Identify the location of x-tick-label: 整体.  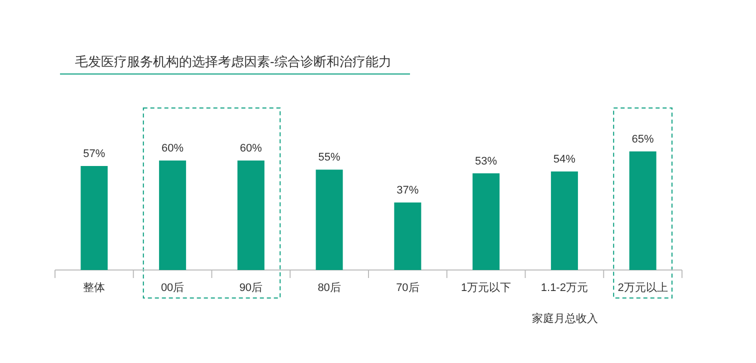
(94, 288).